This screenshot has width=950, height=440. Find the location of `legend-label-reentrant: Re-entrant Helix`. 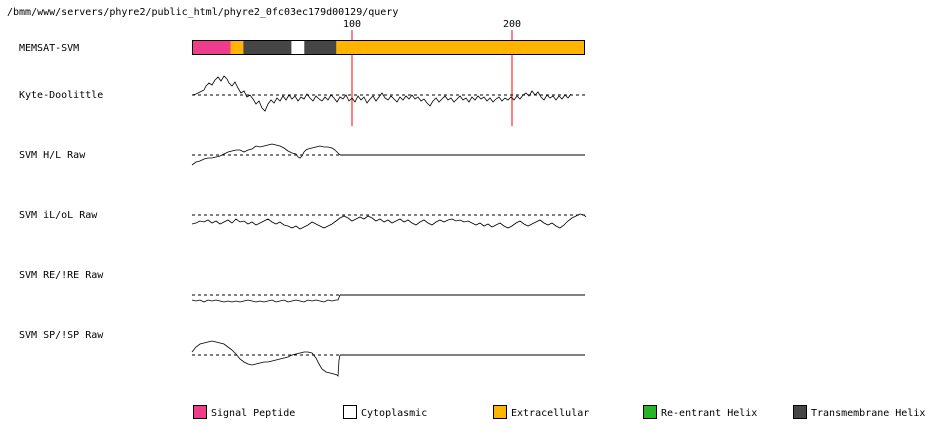

legend-label-reentrant: Re-entrant Helix is located at coordinates (709, 413).